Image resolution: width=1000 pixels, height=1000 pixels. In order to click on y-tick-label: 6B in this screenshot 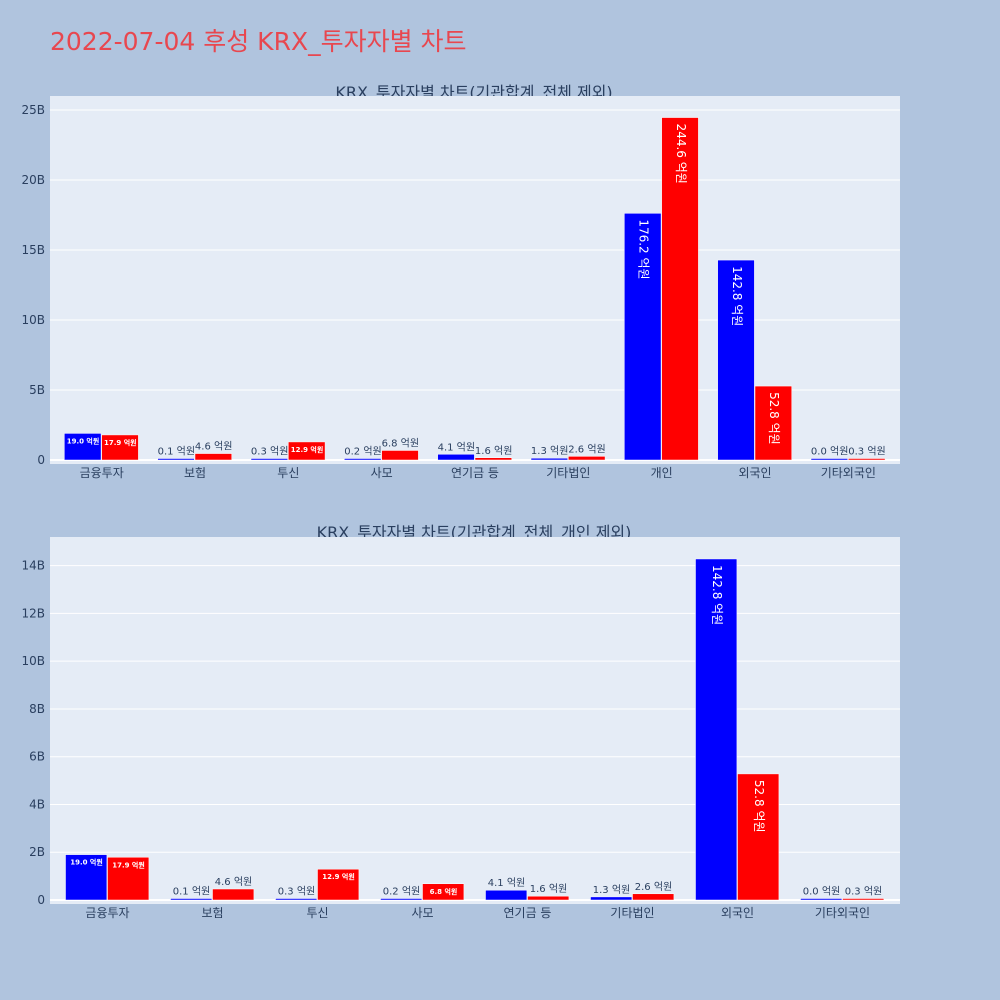, I will do `click(37, 757)`.